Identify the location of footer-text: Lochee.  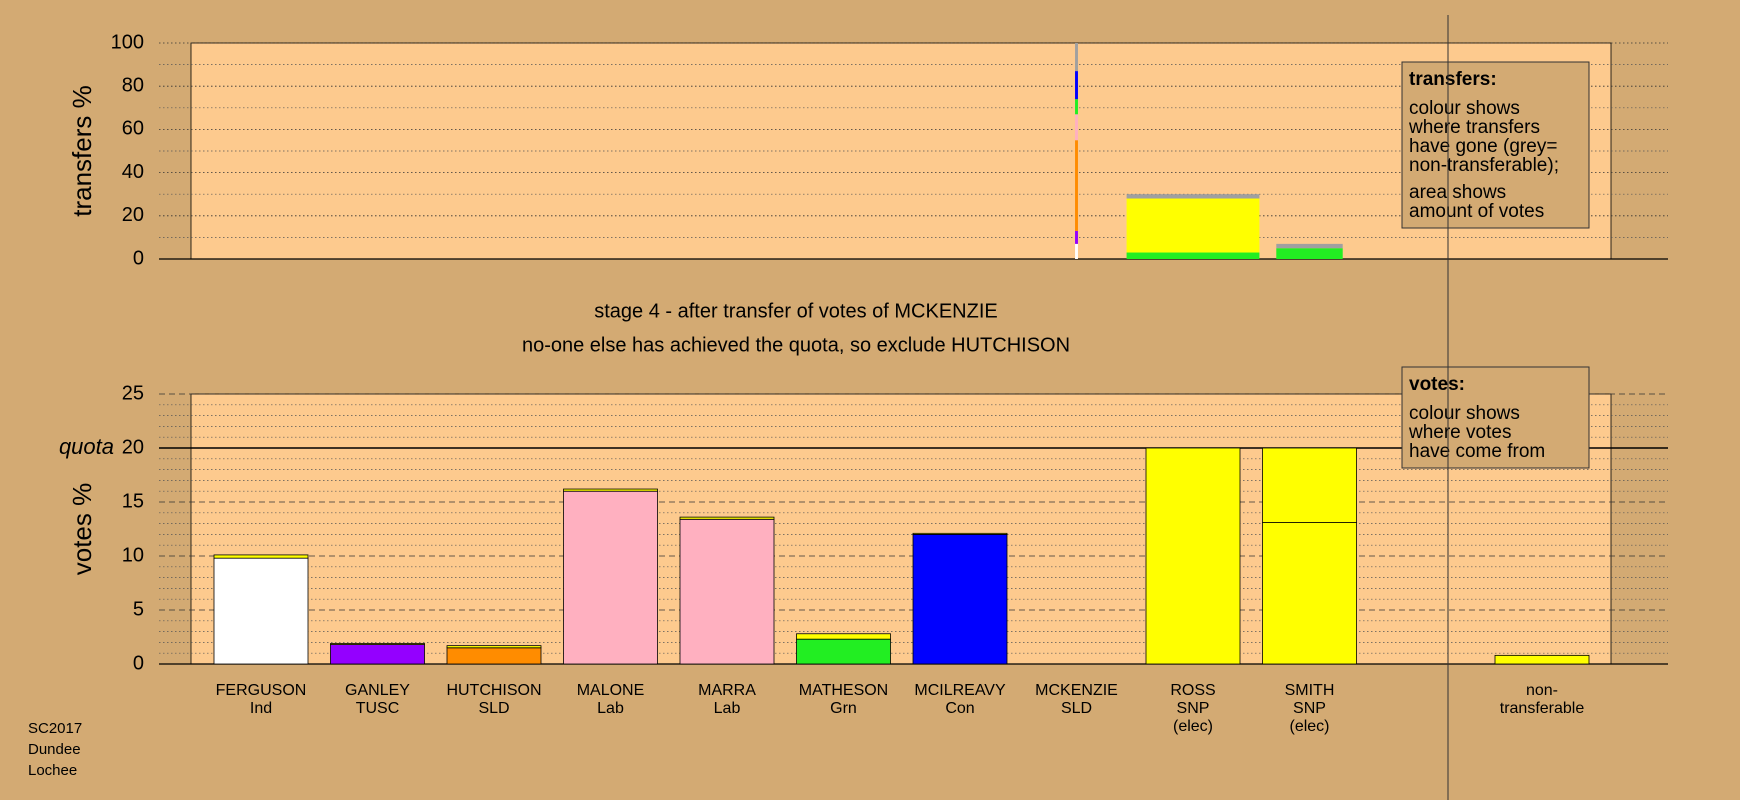
(52, 770).